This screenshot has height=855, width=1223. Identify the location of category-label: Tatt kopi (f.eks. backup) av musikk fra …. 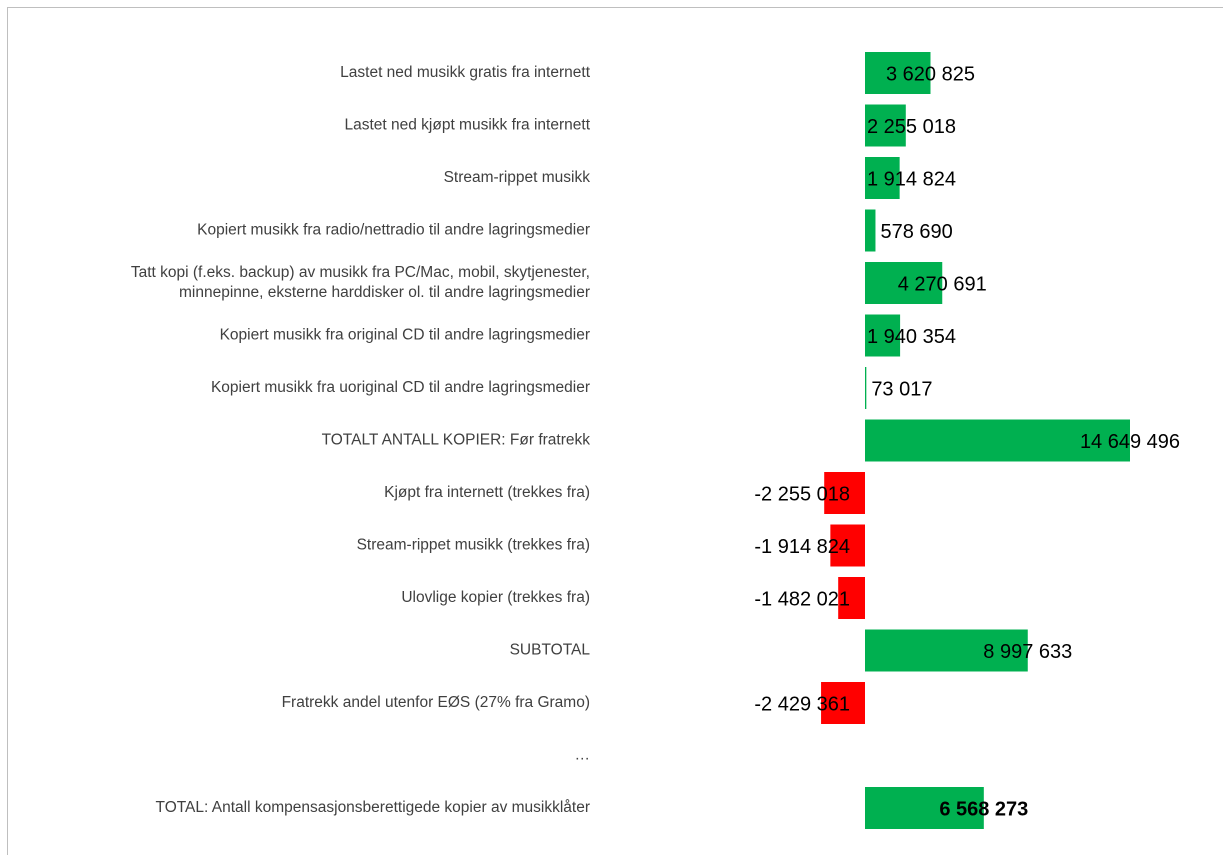
(360, 272).